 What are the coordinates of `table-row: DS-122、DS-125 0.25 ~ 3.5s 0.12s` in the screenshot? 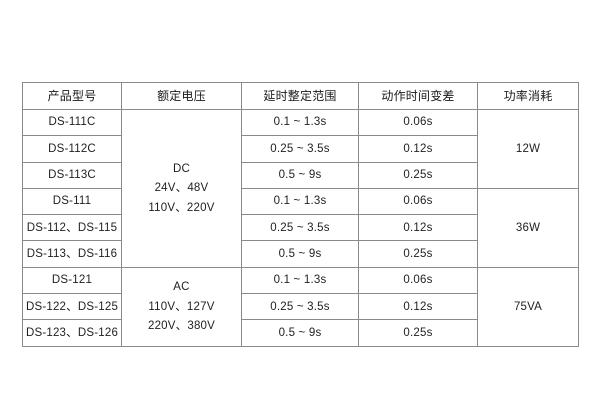 It's located at (300, 307).